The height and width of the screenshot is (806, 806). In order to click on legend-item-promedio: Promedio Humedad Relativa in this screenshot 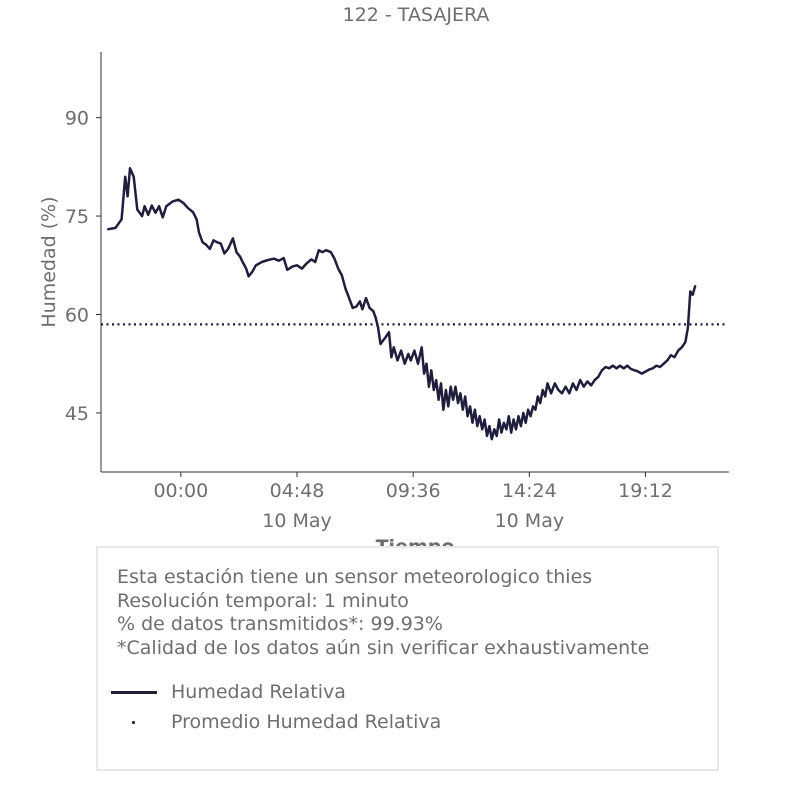, I will do `click(276, 722)`.